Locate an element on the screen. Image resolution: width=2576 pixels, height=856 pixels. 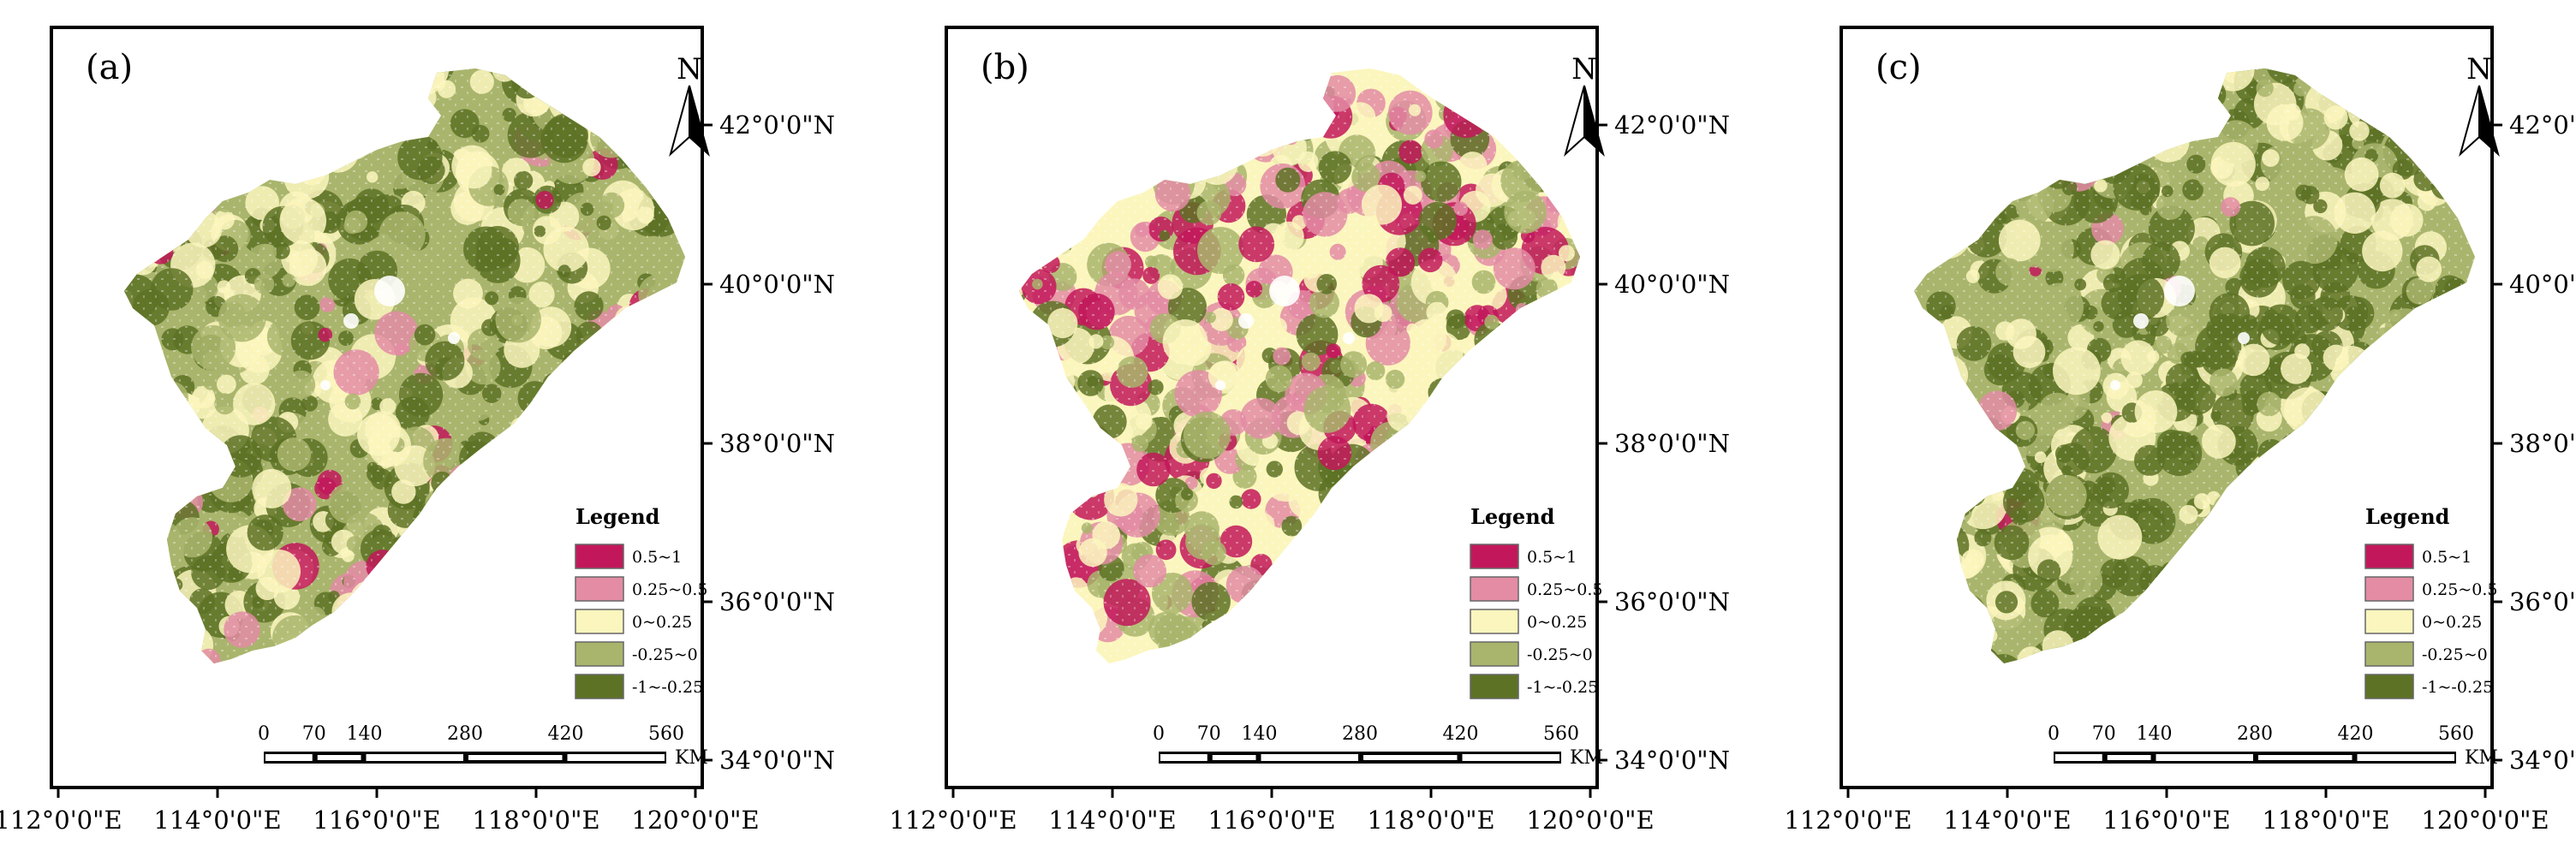
panel-label: (b) is located at coordinates (1005, 67).